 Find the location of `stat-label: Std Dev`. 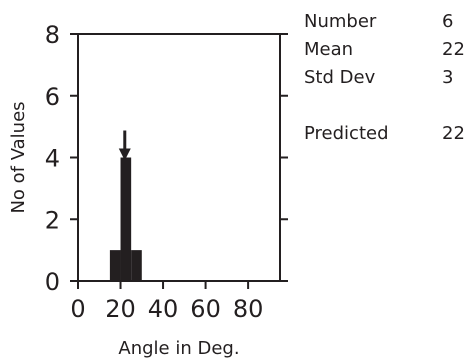

stat-label: Std Dev is located at coordinates (373, 78).